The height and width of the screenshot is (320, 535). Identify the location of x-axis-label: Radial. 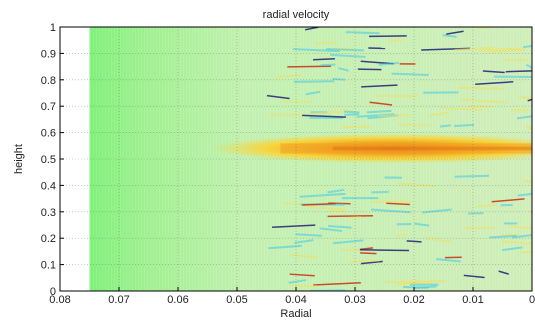
(295, 314).